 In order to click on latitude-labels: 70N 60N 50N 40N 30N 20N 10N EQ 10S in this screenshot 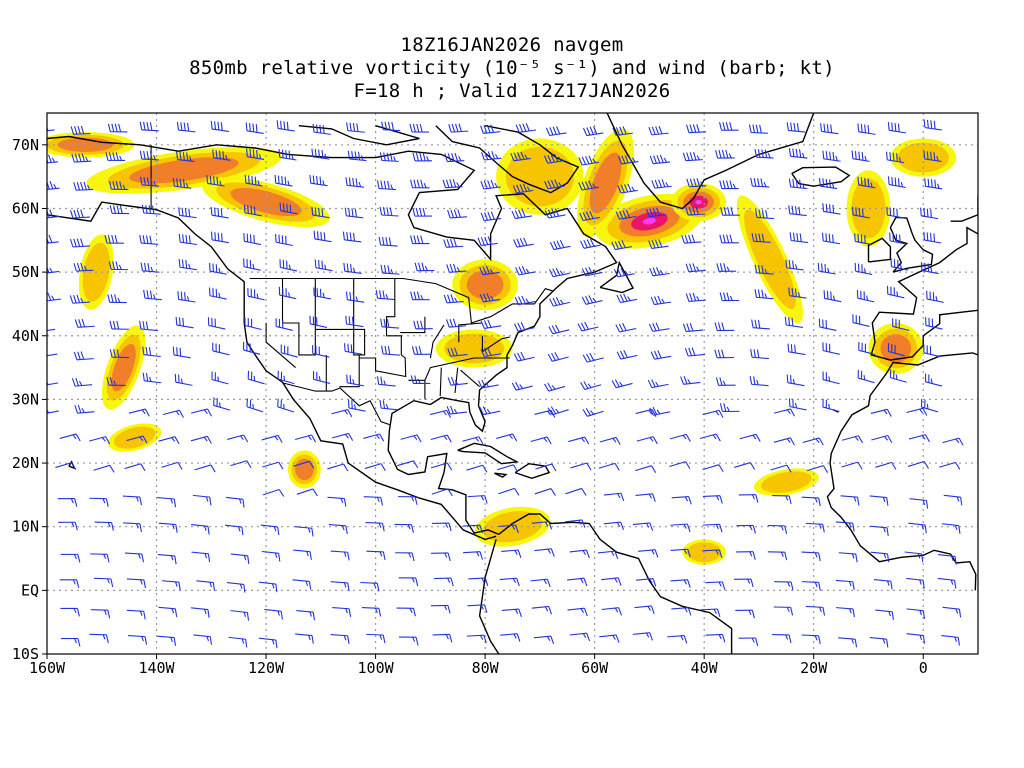, I will do `click(25, 399)`.